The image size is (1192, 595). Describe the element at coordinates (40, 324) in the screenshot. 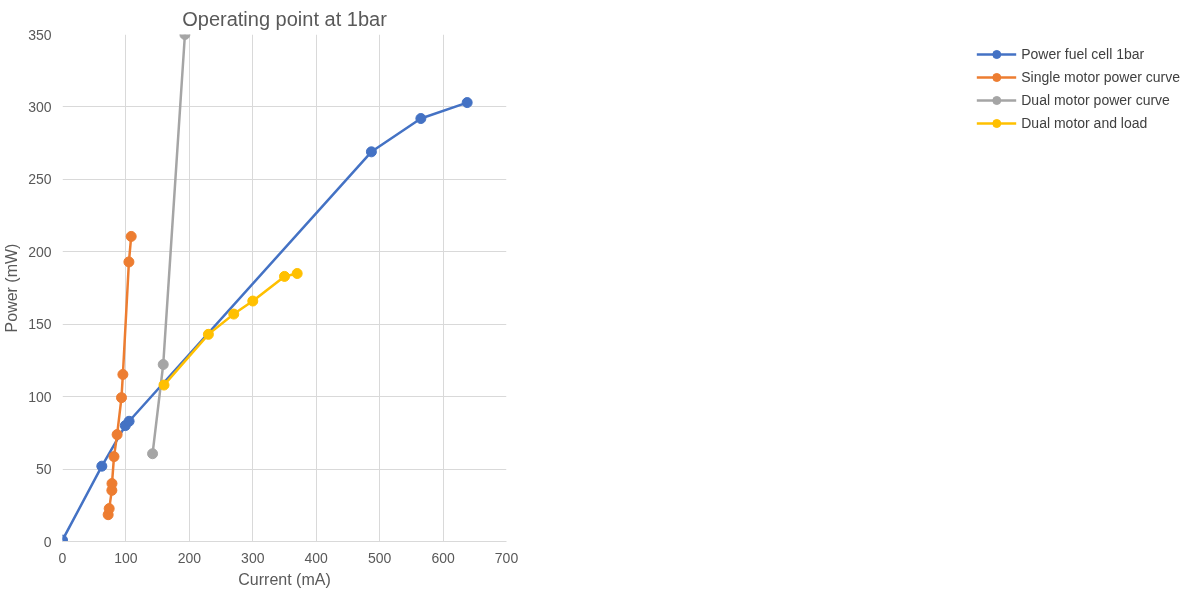

I see `y-tick-label: 150` at that location.